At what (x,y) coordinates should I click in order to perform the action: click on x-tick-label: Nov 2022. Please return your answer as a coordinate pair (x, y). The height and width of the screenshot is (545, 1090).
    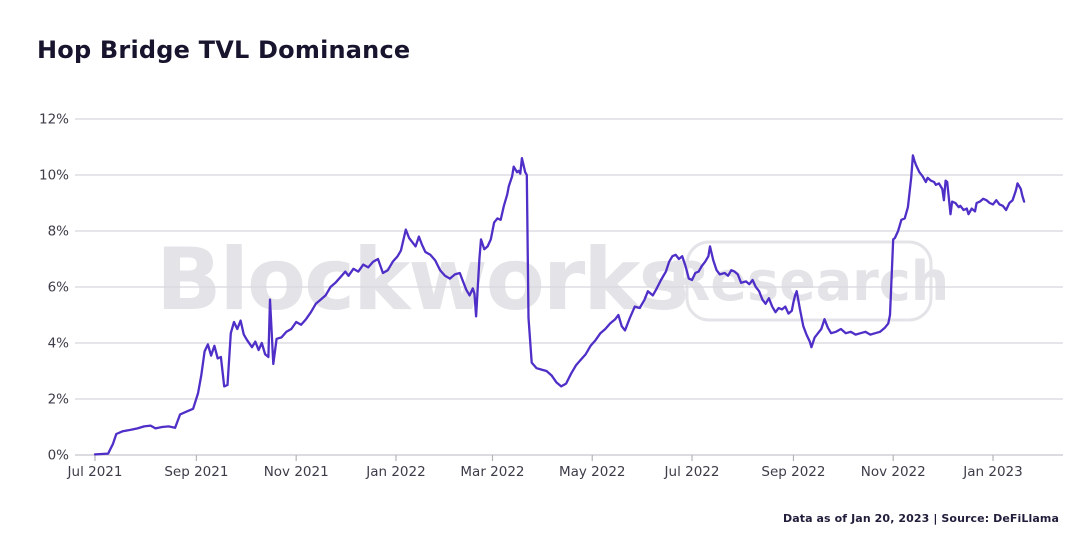
    Looking at the image, I should click on (893, 472).